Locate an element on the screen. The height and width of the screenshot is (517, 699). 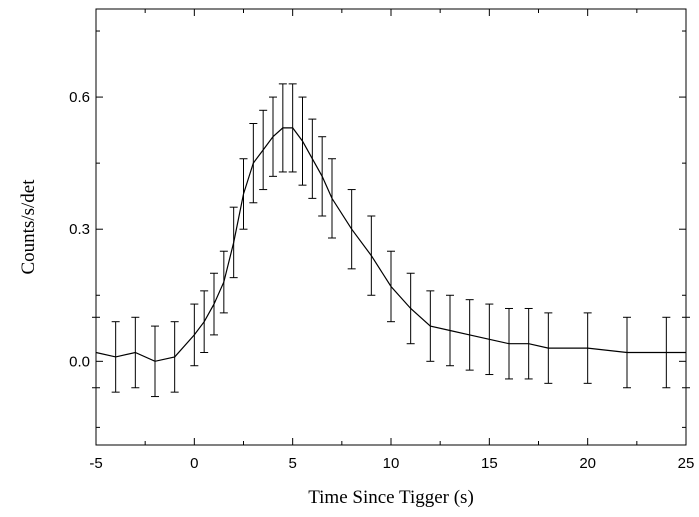
y-axis-label: Counts/s/det is located at coordinates (28, 227).